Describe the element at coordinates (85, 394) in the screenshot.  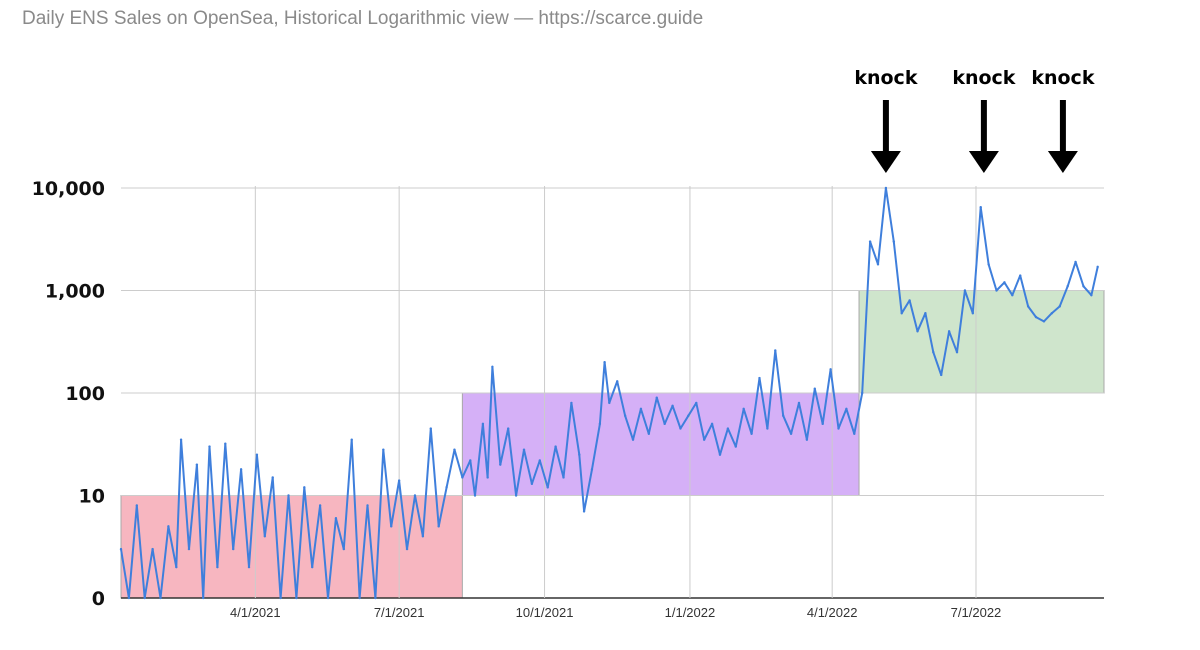
I see `y-tick-label: 100` at that location.